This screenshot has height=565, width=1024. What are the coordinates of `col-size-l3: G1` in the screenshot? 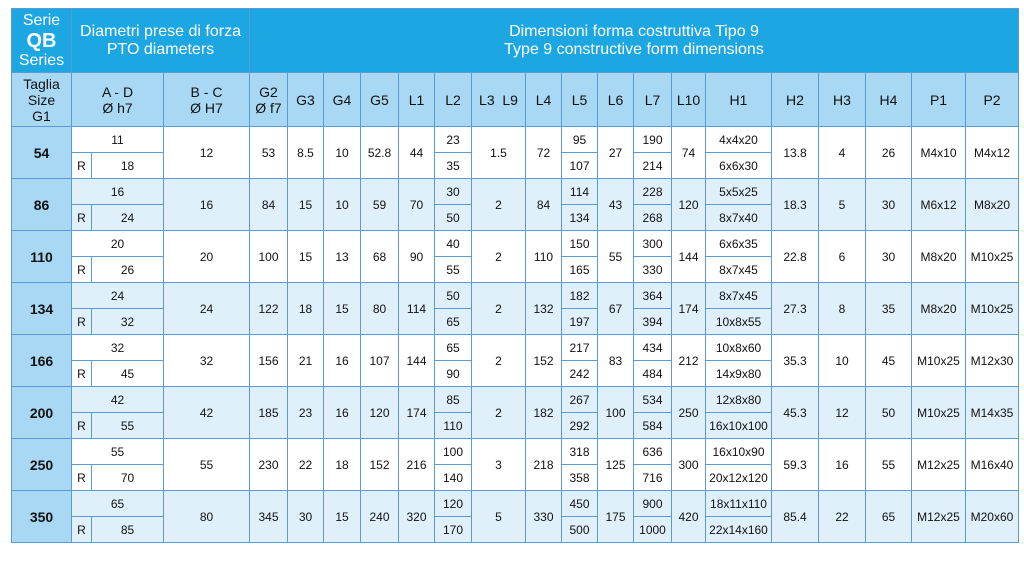 It's located at (41, 115).